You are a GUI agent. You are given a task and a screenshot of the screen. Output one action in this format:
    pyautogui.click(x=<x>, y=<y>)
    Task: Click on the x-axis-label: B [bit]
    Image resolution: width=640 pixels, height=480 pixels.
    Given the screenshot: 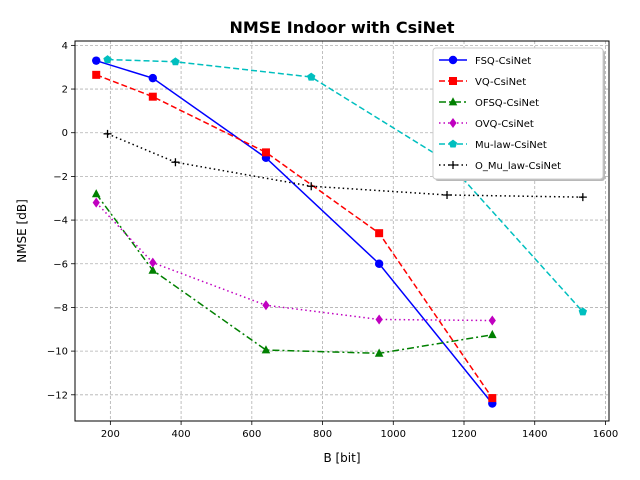 What is the action you would take?
    pyautogui.click(x=341, y=458)
    